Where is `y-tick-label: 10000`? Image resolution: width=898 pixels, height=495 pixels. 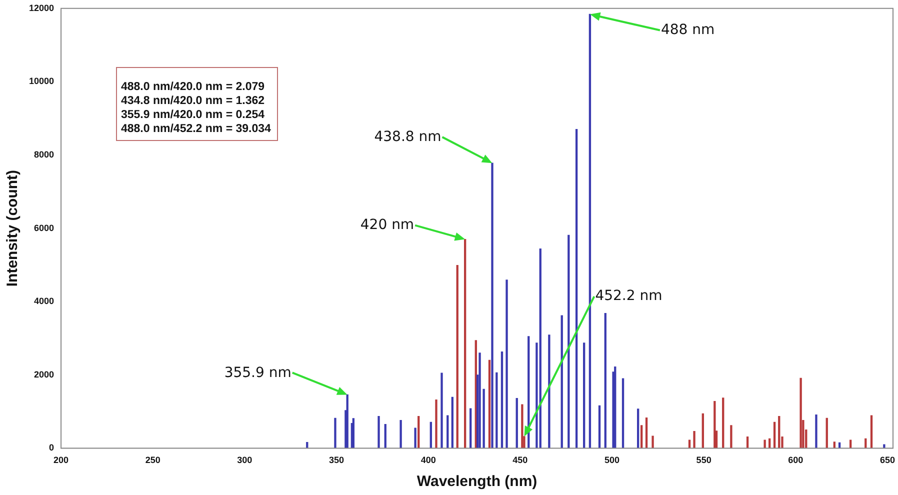
y-tick-label: 10000 is located at coordinates (41, 81).